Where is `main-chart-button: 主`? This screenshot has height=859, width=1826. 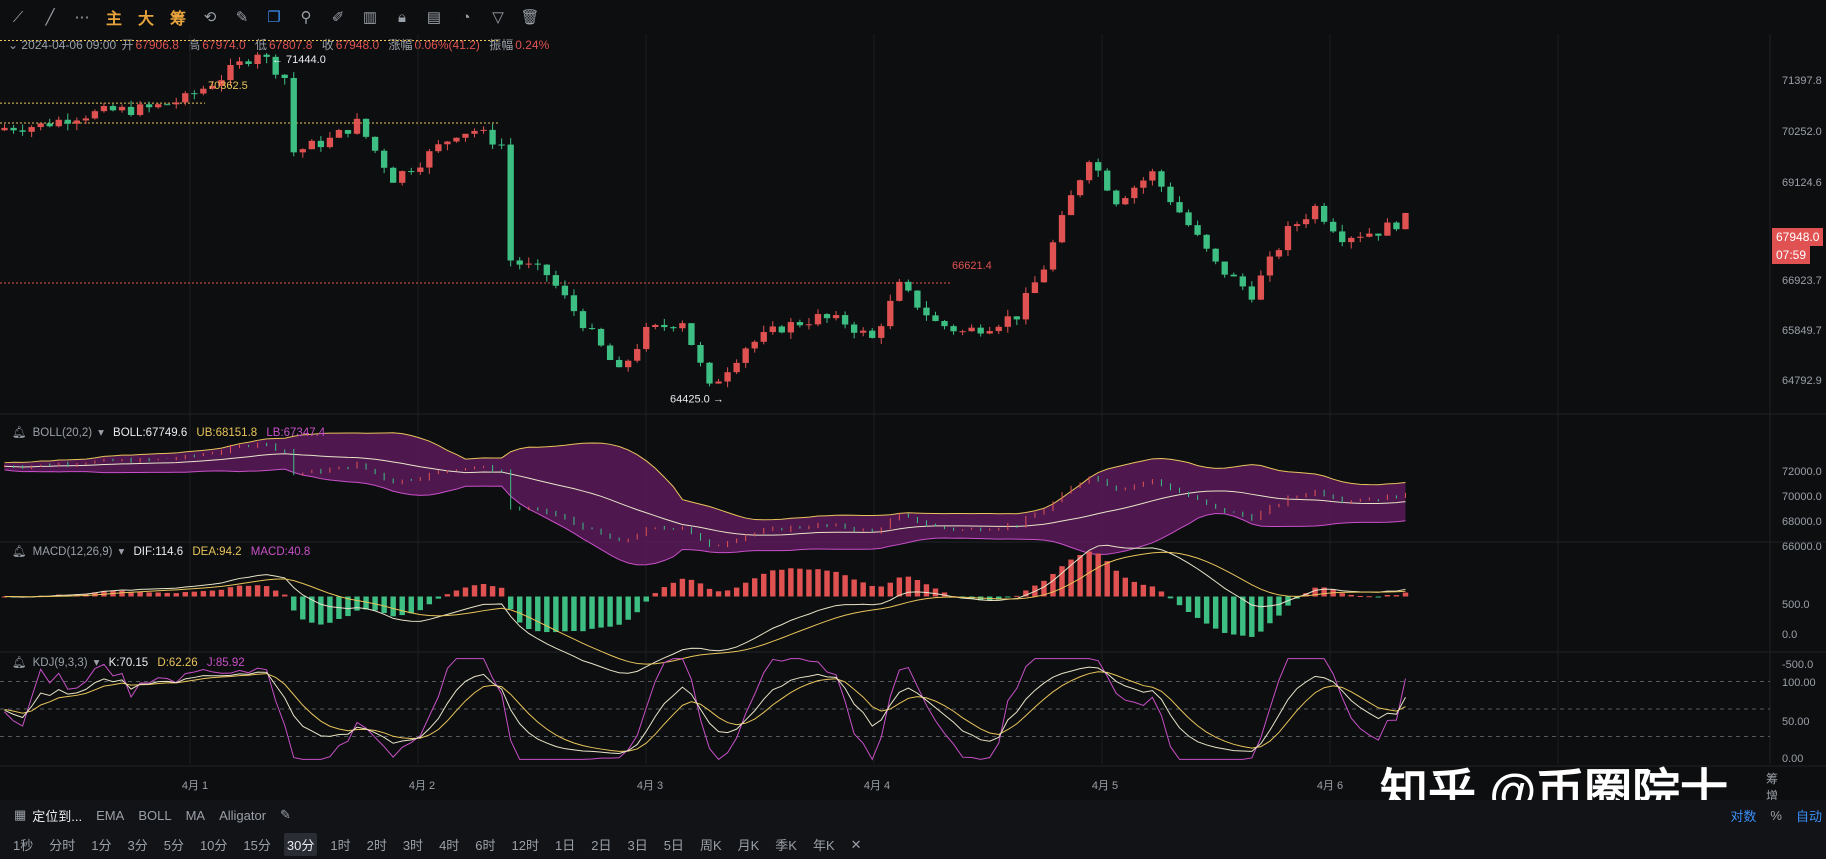
main-chart-button: 主 is located at coordinates (113, 19).